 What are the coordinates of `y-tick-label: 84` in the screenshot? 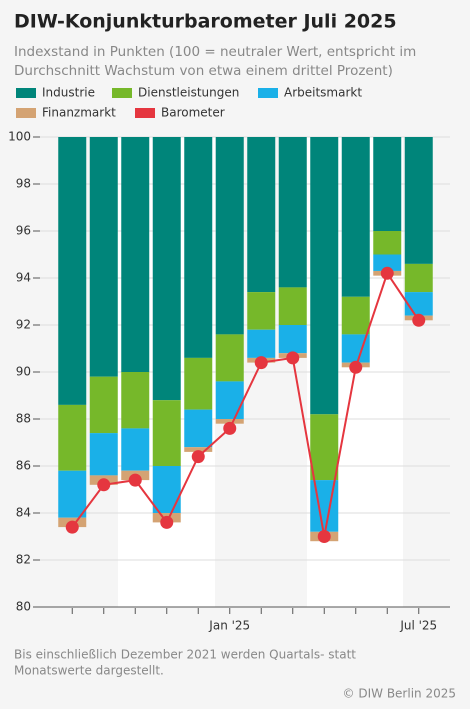 It's located at (23, 513).